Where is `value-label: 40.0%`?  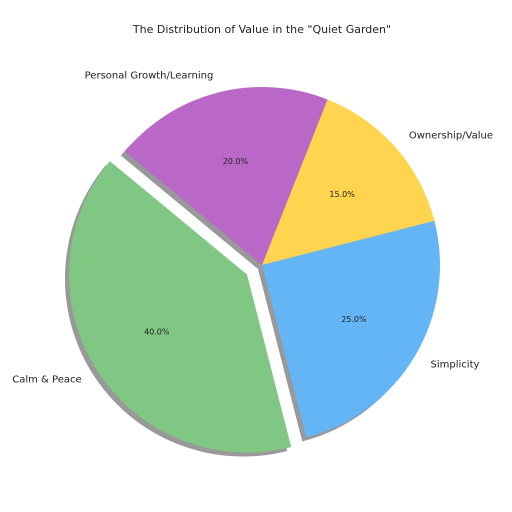
value-label: 40.0% is located at coordinates (157, 331).